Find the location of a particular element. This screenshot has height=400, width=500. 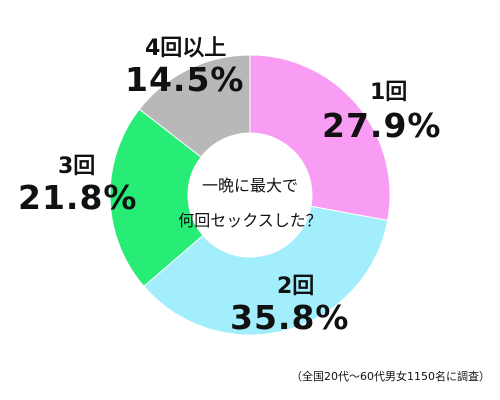

slice-label-1: 1回 is located at coordinates (389, 92).